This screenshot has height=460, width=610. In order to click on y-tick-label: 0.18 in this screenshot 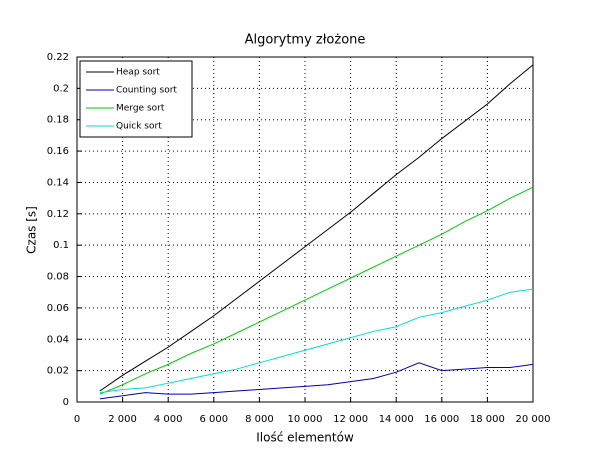, I will do `click(58, 120)`.